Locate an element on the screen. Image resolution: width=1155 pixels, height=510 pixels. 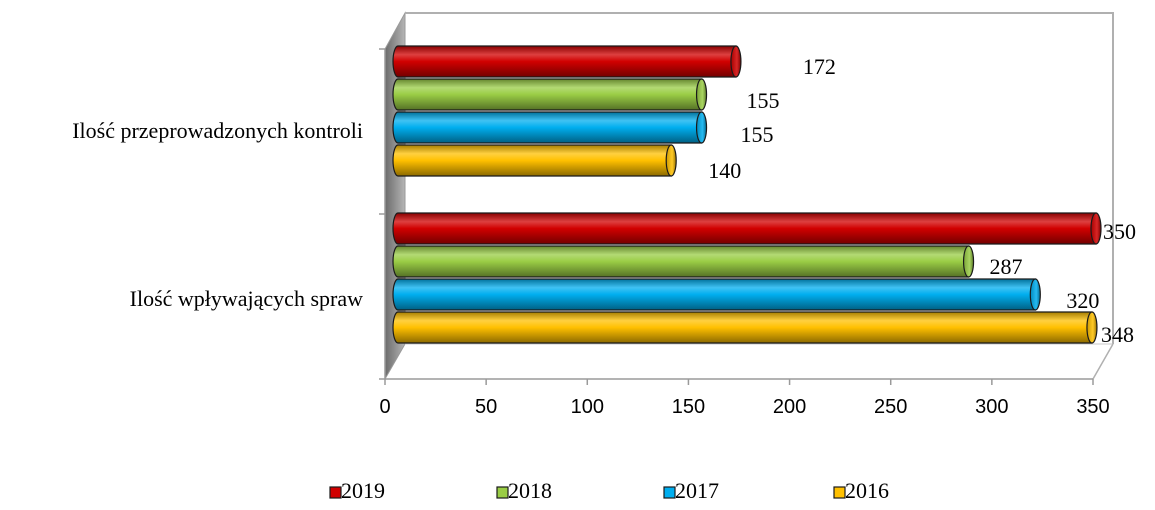
x-tick-label: 350 is located at coordinates (1092, 407).